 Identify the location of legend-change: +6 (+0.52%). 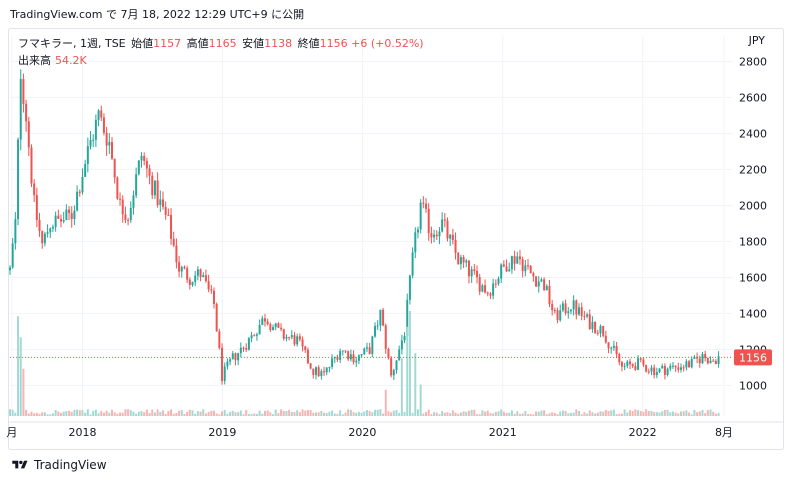
(387, 43).